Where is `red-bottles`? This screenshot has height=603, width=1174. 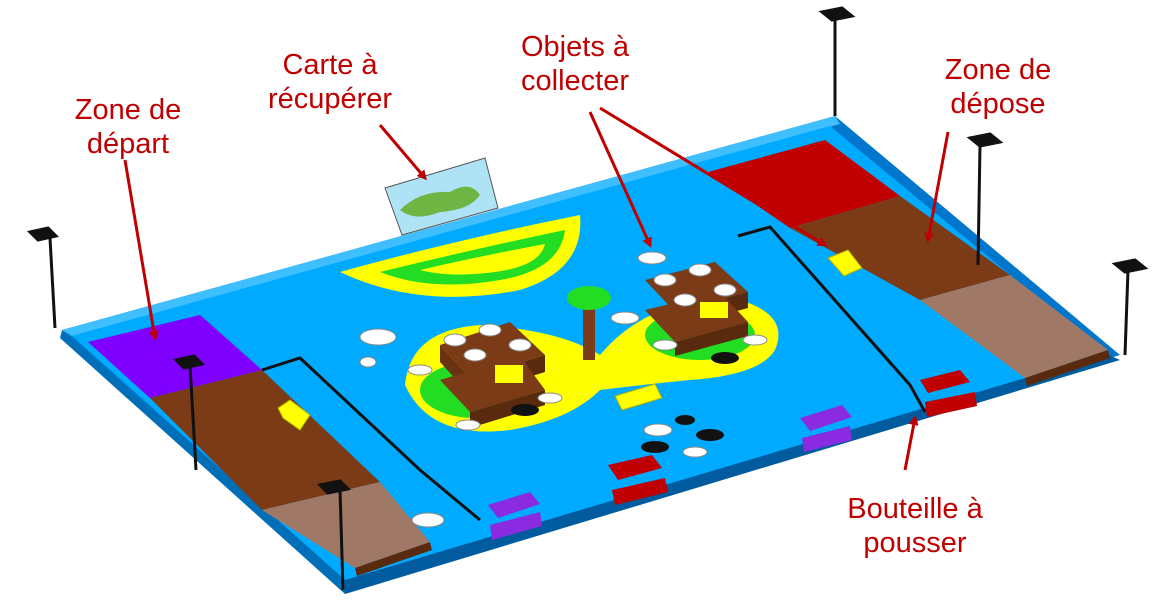 red-bottles is located at coordinates (792, 437).